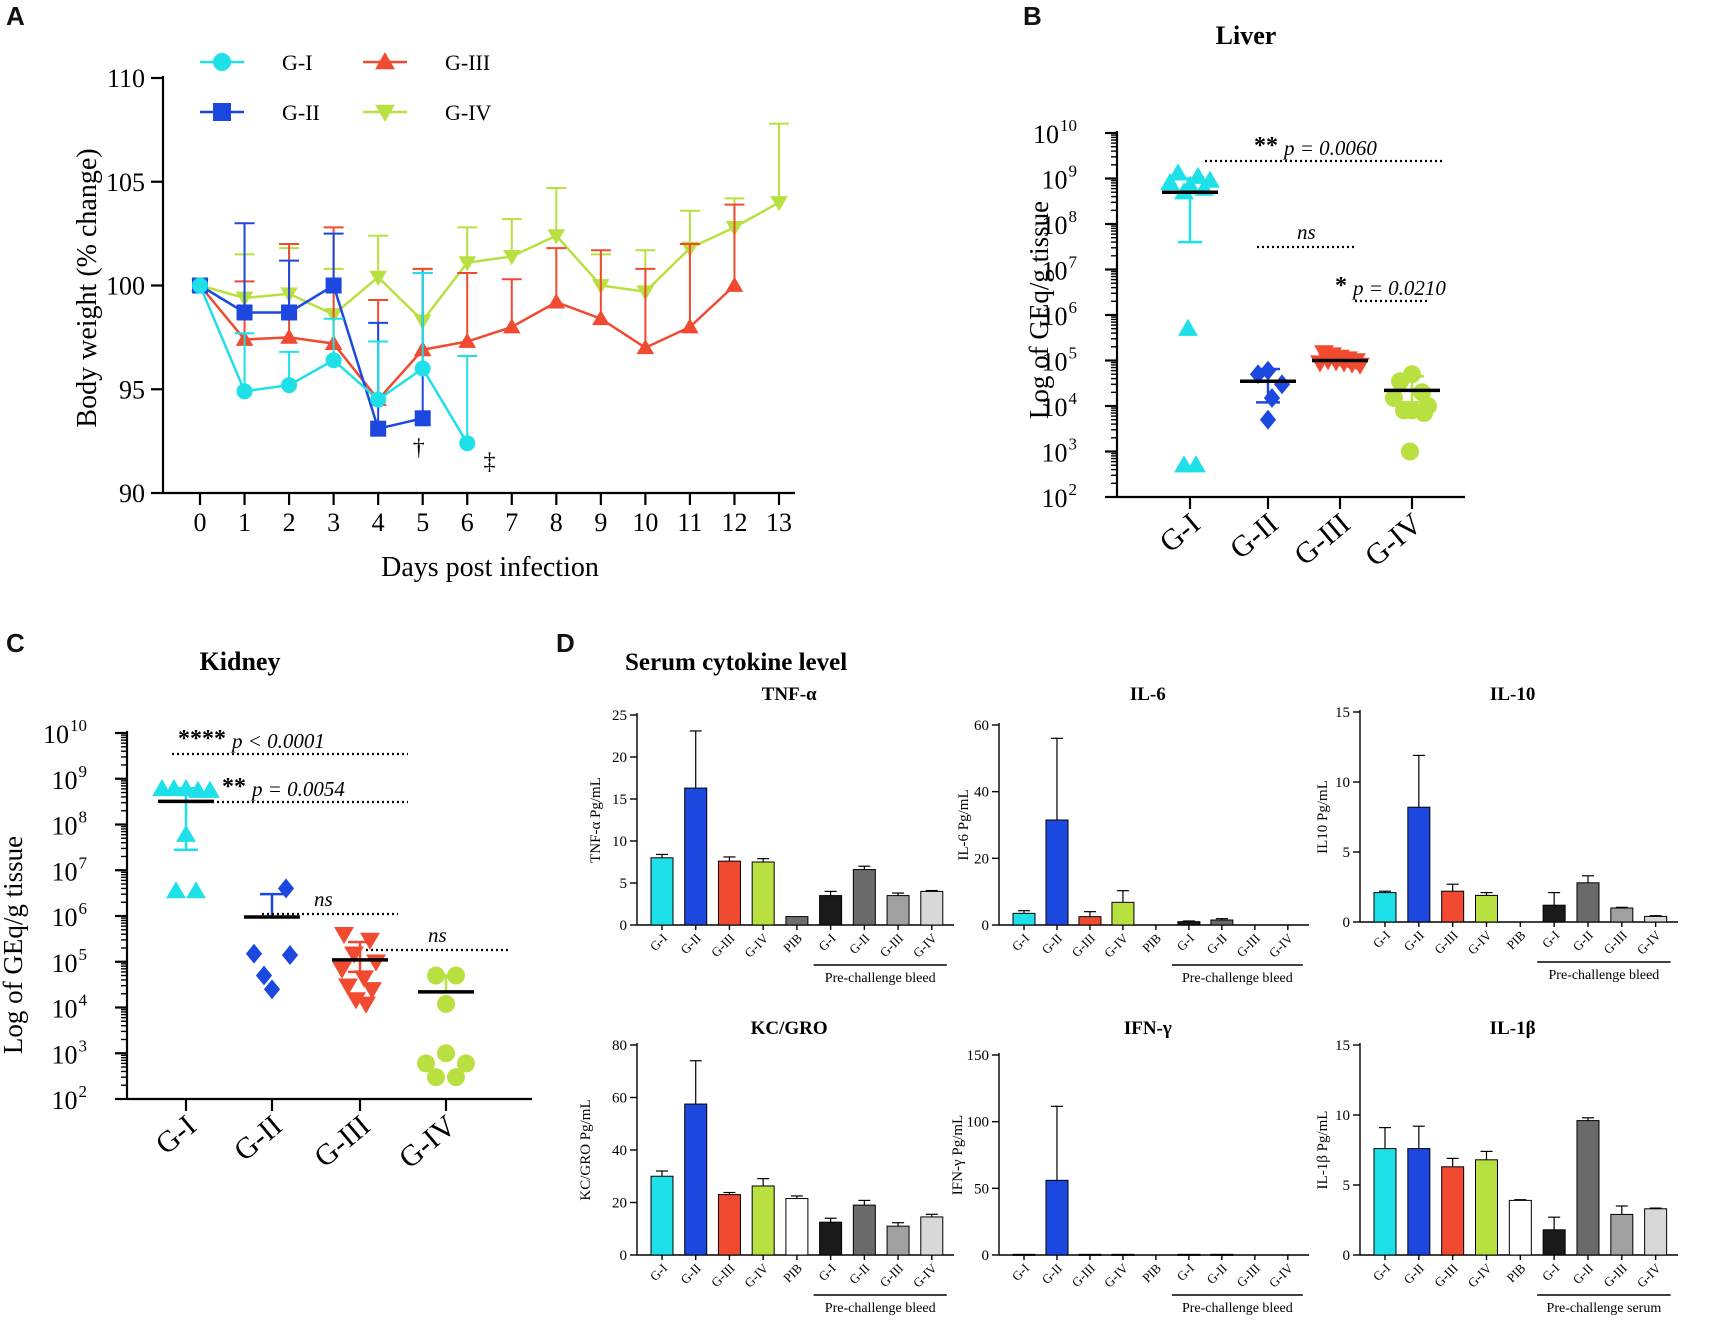  Describe the element at coordinates (779, 522) in the screenshot. I see `panel-a-x-tick-label: 13` at that location.